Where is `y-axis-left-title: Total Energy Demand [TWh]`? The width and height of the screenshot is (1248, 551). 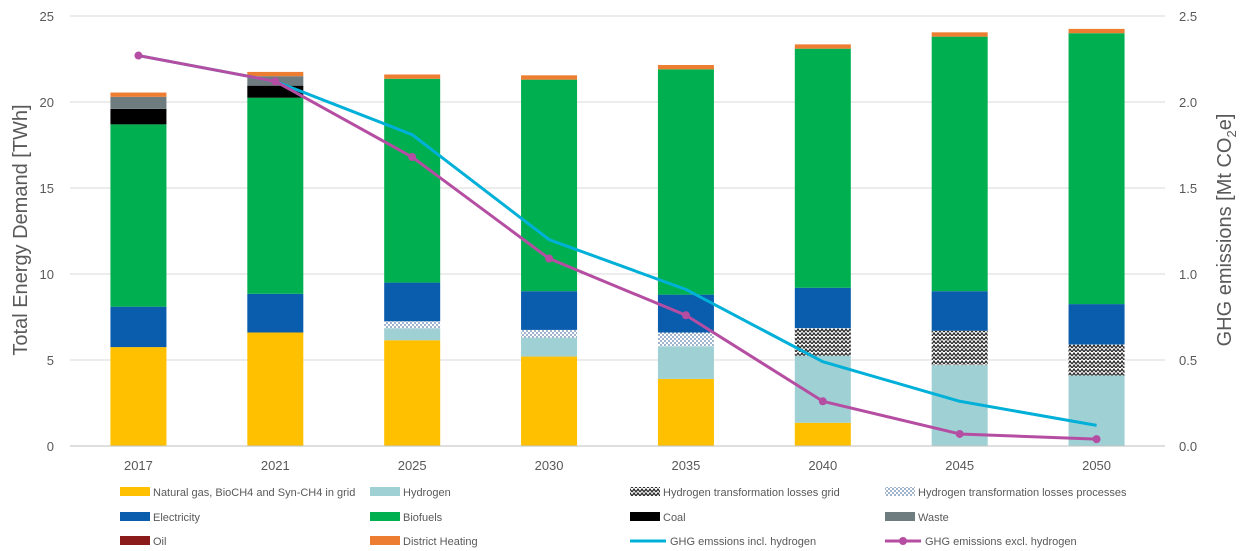
y-axis-left-title: Total Energy Demand [TWh] is located at coordinates (21, 229).